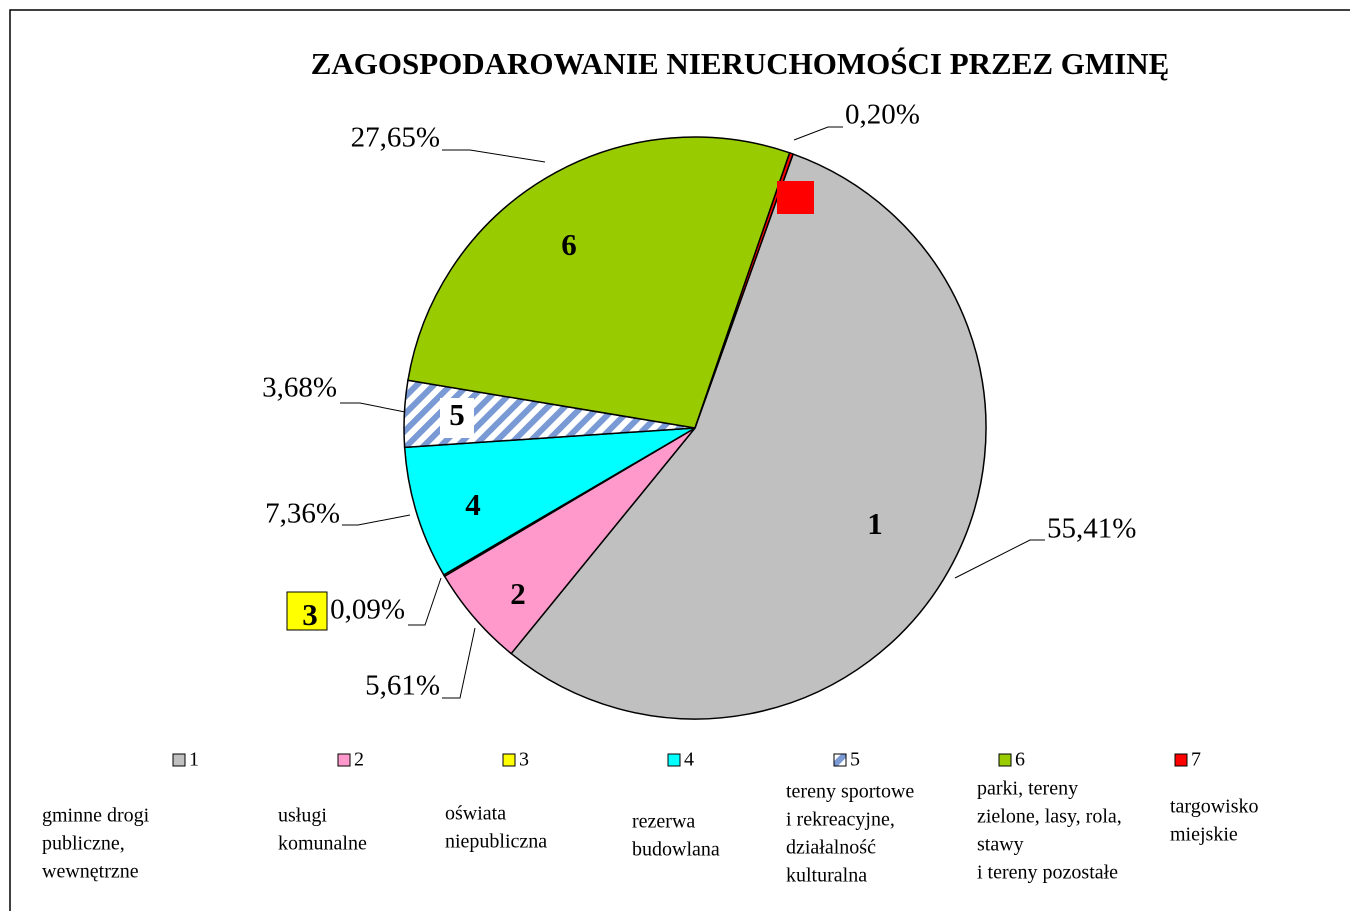  Describe the element at coordinates (663, 822) in the screenshot. I see `legend-description: rezerwa` at that location.